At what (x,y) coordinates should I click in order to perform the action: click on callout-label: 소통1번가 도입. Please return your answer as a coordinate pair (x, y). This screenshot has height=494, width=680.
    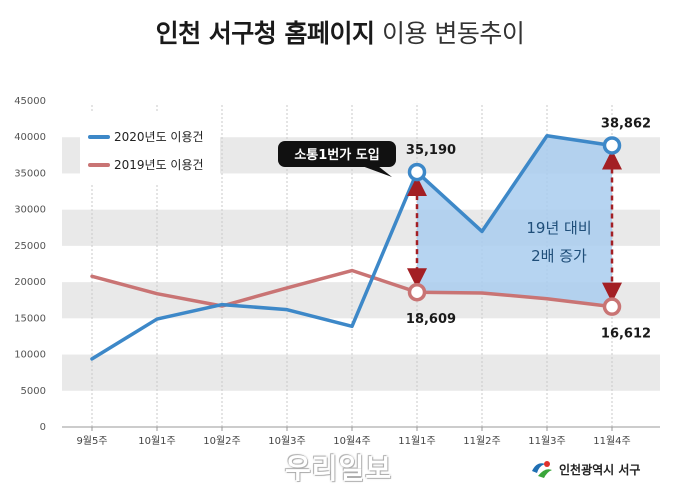
    Looking at the image, I should click on (336, 155).